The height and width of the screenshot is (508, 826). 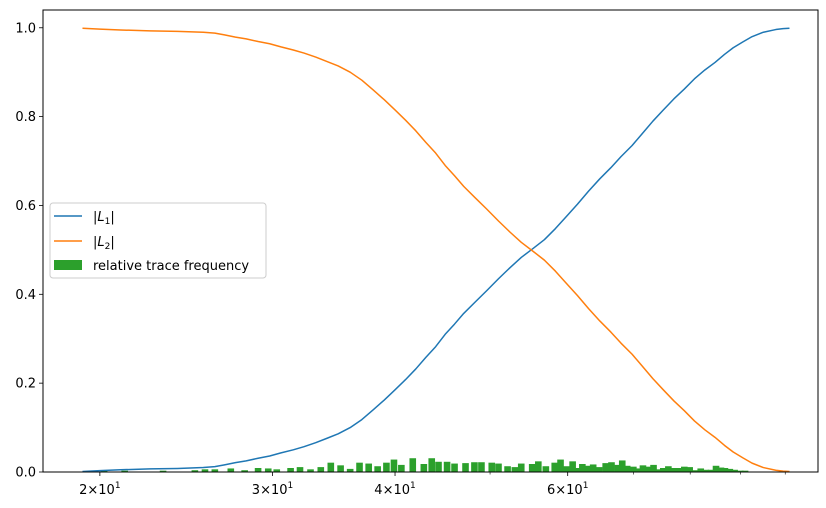 What do you see at coordinates (432, 485) in the screenshot?
I see `x-axis: 2×10¹ 3×10¹ 4×10¹ 6×10¹` at bounding box center [432, 485].